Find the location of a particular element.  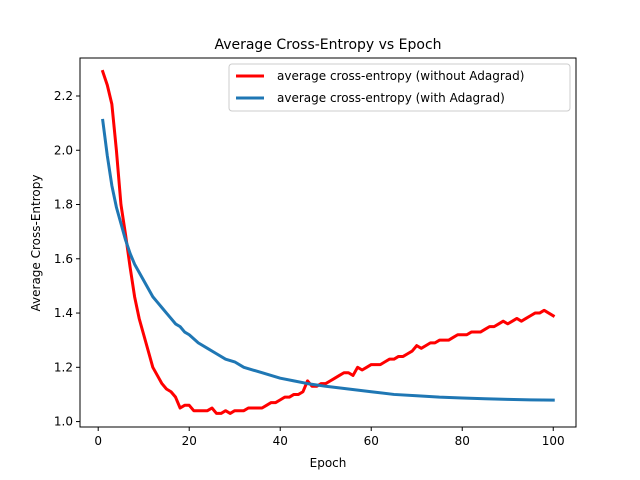

x-tick-label: 20 is located at coordinates (189, 441).